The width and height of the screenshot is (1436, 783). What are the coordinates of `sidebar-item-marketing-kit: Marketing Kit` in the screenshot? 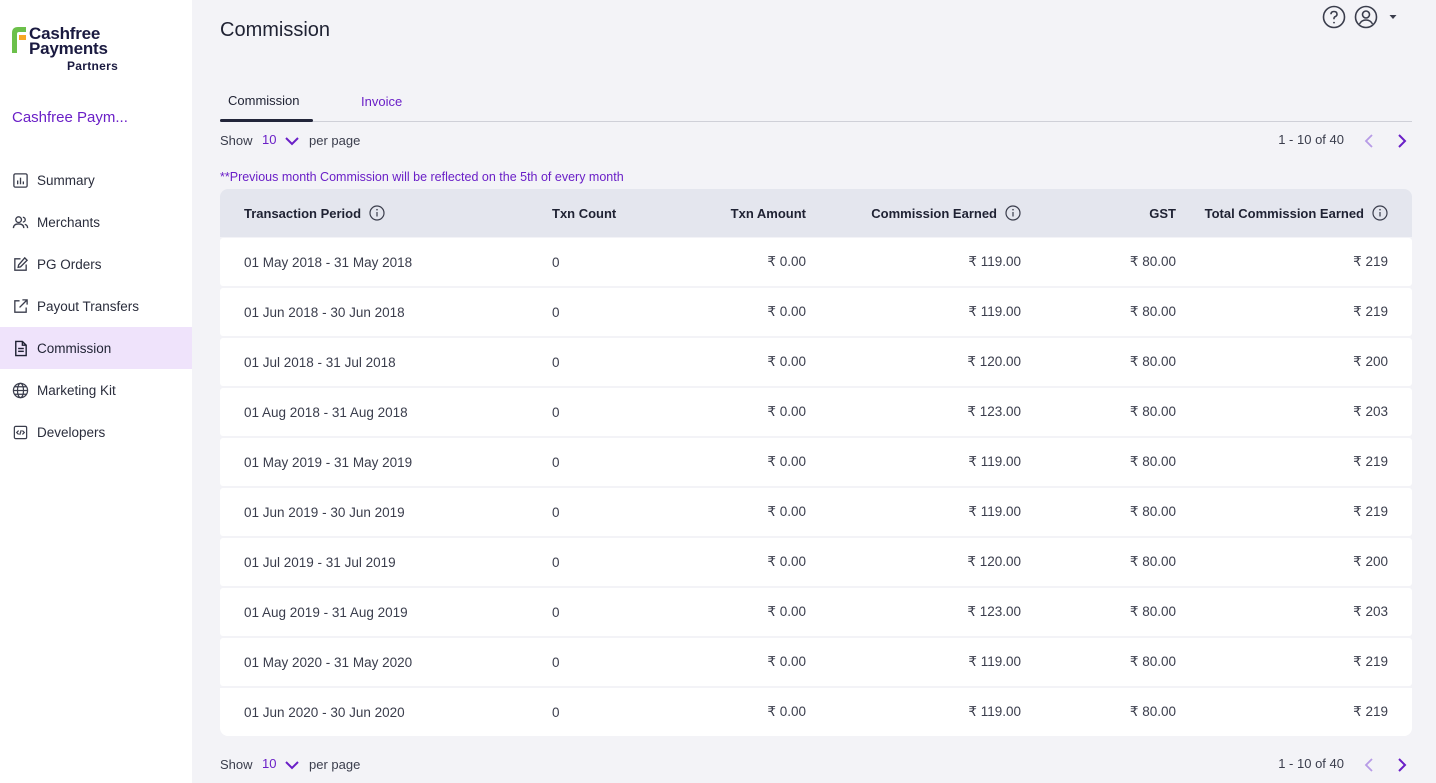 It's located at (96, 390).